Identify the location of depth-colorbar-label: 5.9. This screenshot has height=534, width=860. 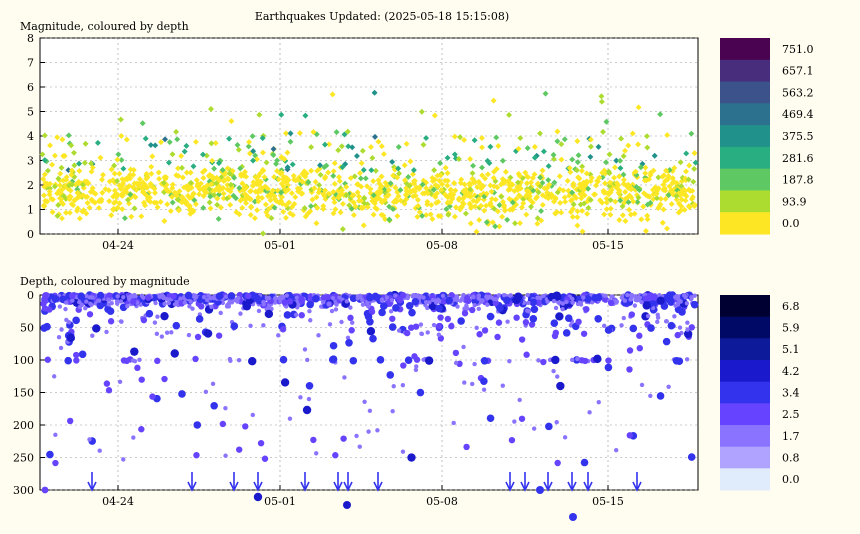
(791, 328).